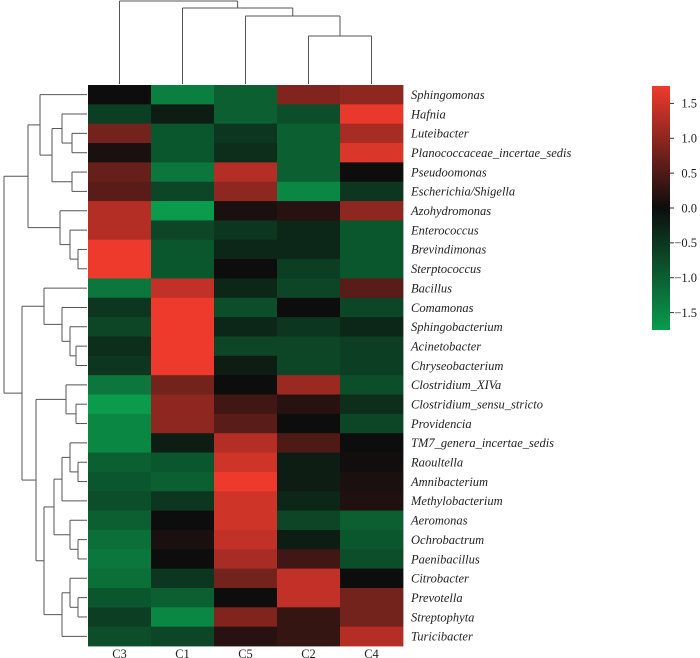  What do you see at coordinates (477, 404) in the screenshot?
I see `row-label: Clostridium_sensu_stricto` at bounding box center [477, 404].